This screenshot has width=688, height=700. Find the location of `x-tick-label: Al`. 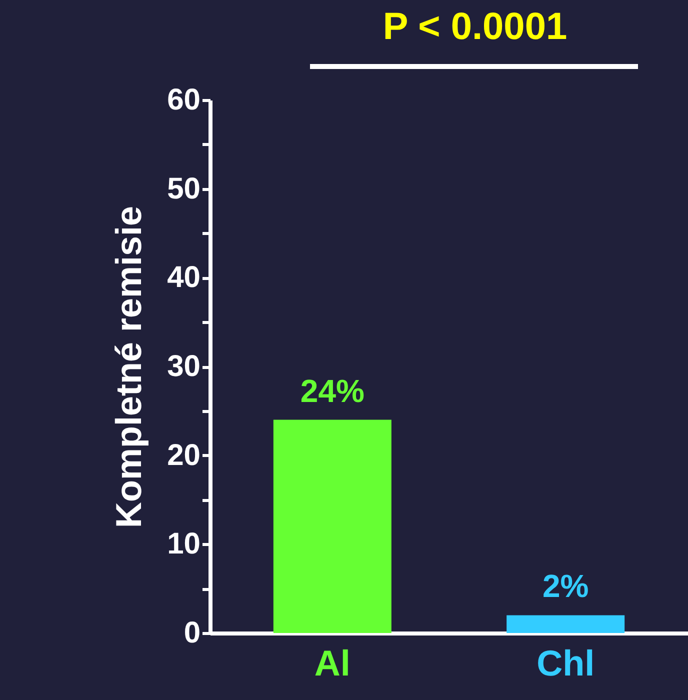

x-tick-label: Al is located at coordinates (332, 663).